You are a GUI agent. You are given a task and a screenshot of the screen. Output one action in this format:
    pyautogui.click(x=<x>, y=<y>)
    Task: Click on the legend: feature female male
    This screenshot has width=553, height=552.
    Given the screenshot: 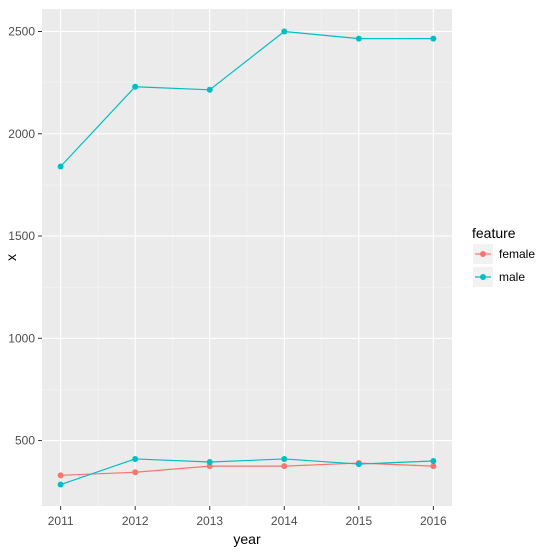 What is the action you would take?
    pyautogui.click(x=503, y=256)
    